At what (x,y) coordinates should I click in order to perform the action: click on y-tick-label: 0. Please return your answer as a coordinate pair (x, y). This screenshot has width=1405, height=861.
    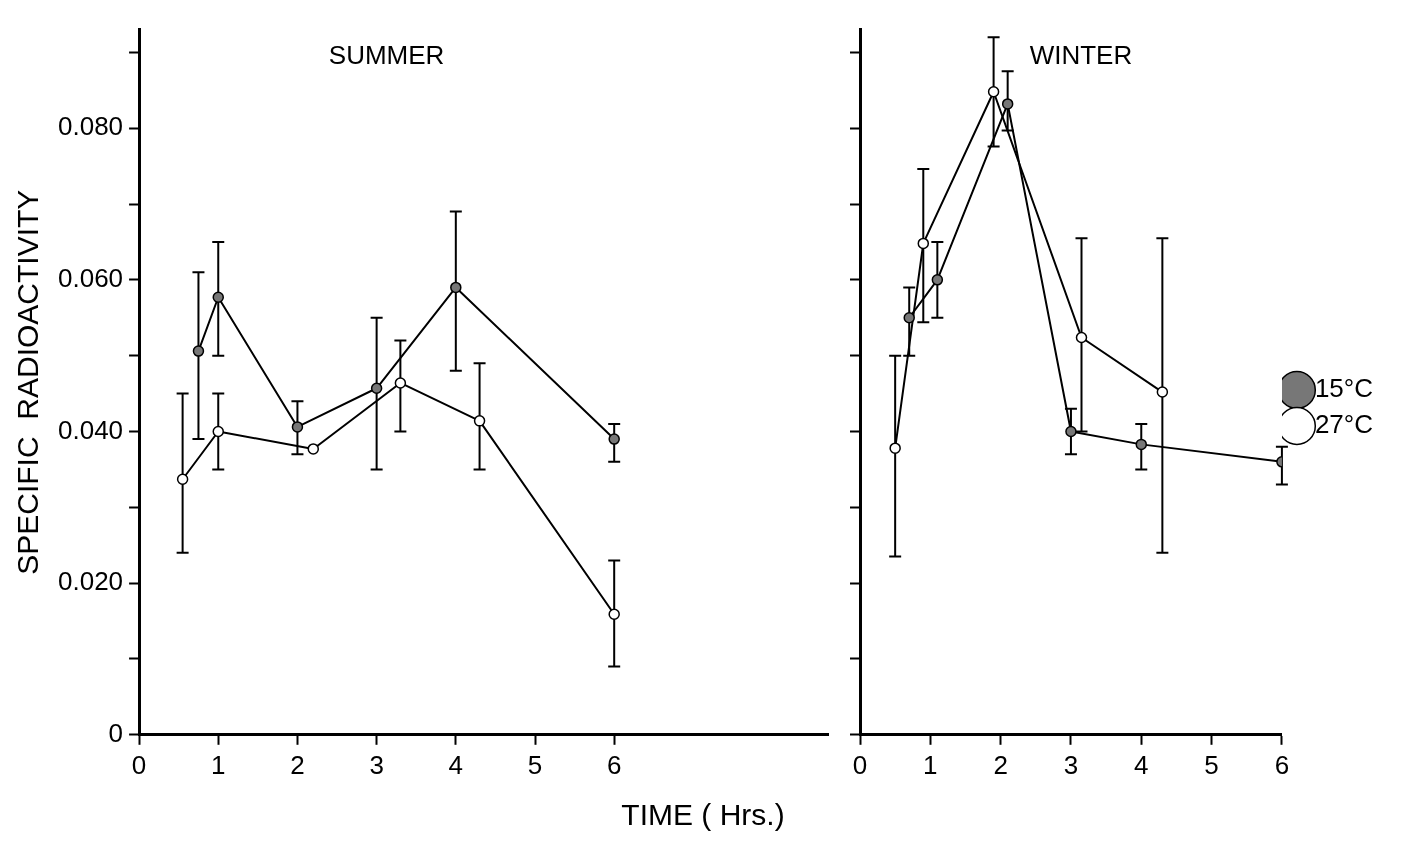
    Looking at the image, I should click on (116, 732).